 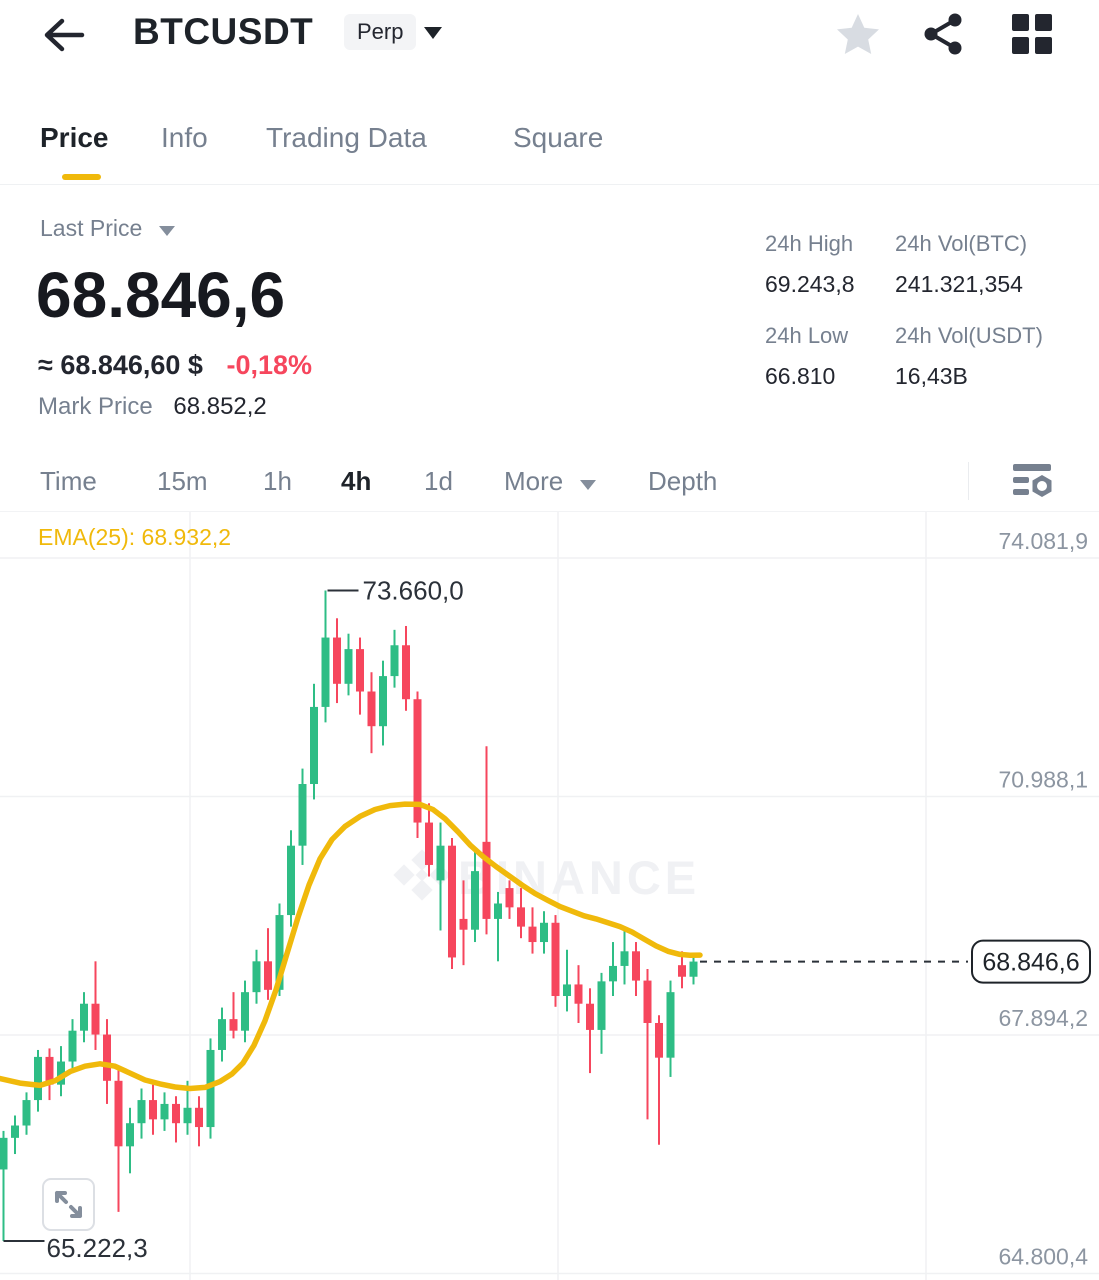 What do you see at coordinates (223, 31) in the screenshot?
I see `symbol-title: BTCUSDT` at bounding box center [223, 31].